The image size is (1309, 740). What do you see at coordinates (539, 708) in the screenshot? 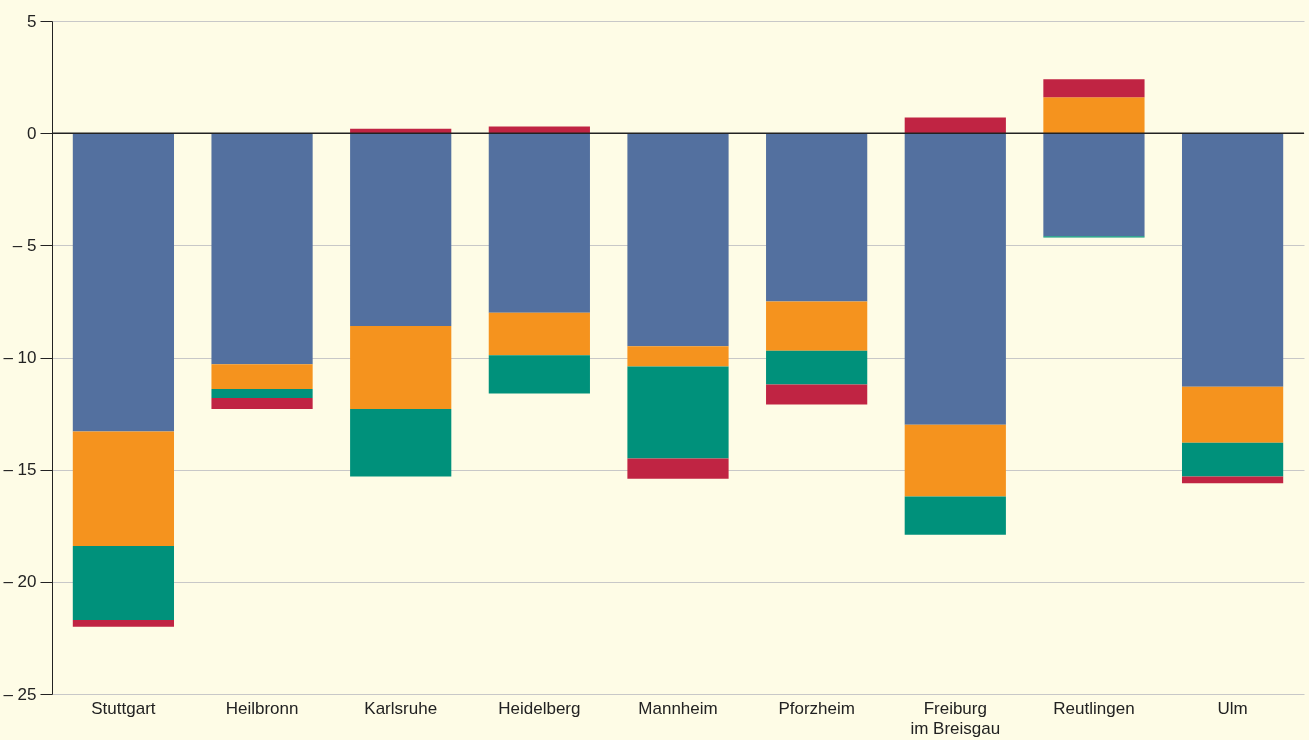
I see `x-tick-label: Heidelberg` at bounding box center [539, 708].